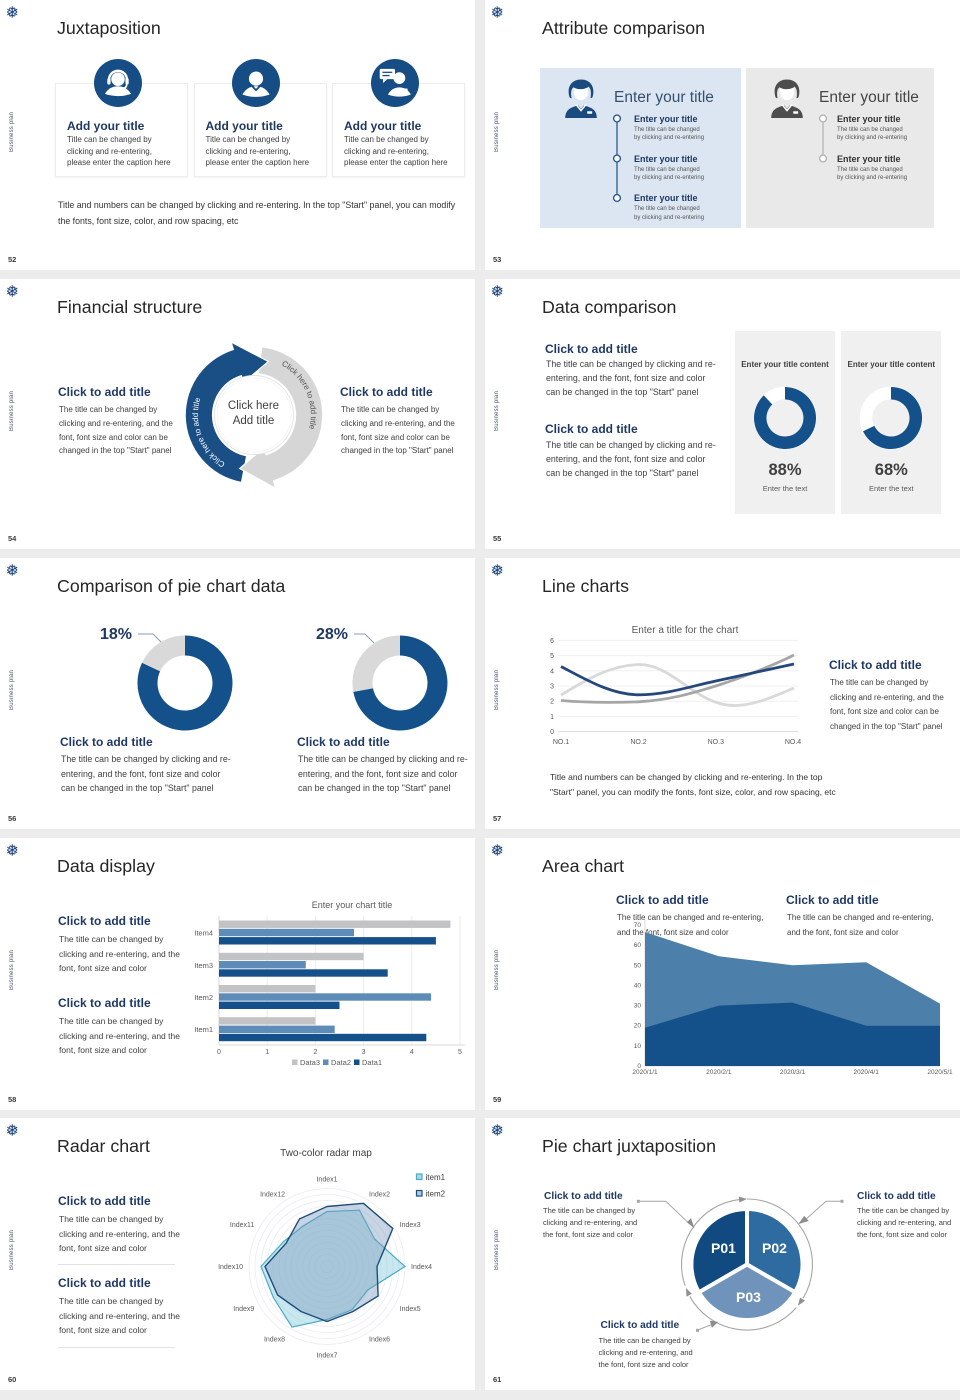  Describe the element at coordinates (638, 925) in the screenshot. I see `svg-text: 70` at that location.